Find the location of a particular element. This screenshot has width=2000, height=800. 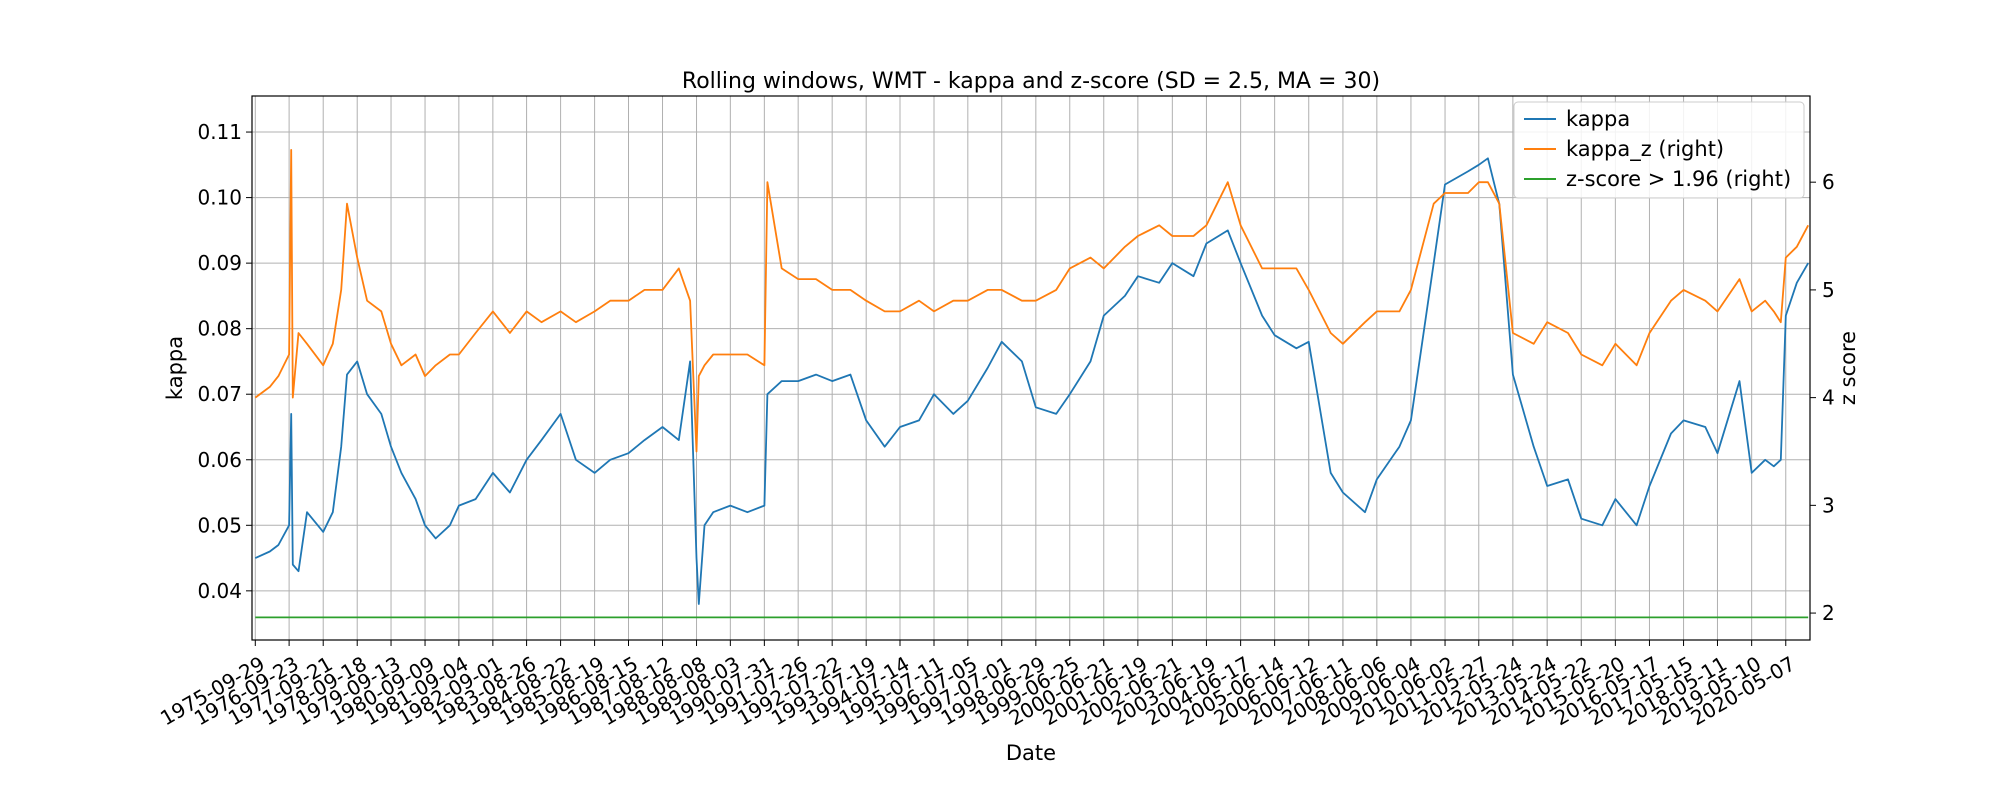

y-right-tick-label: 3 is located at coordinates (1828, 505).